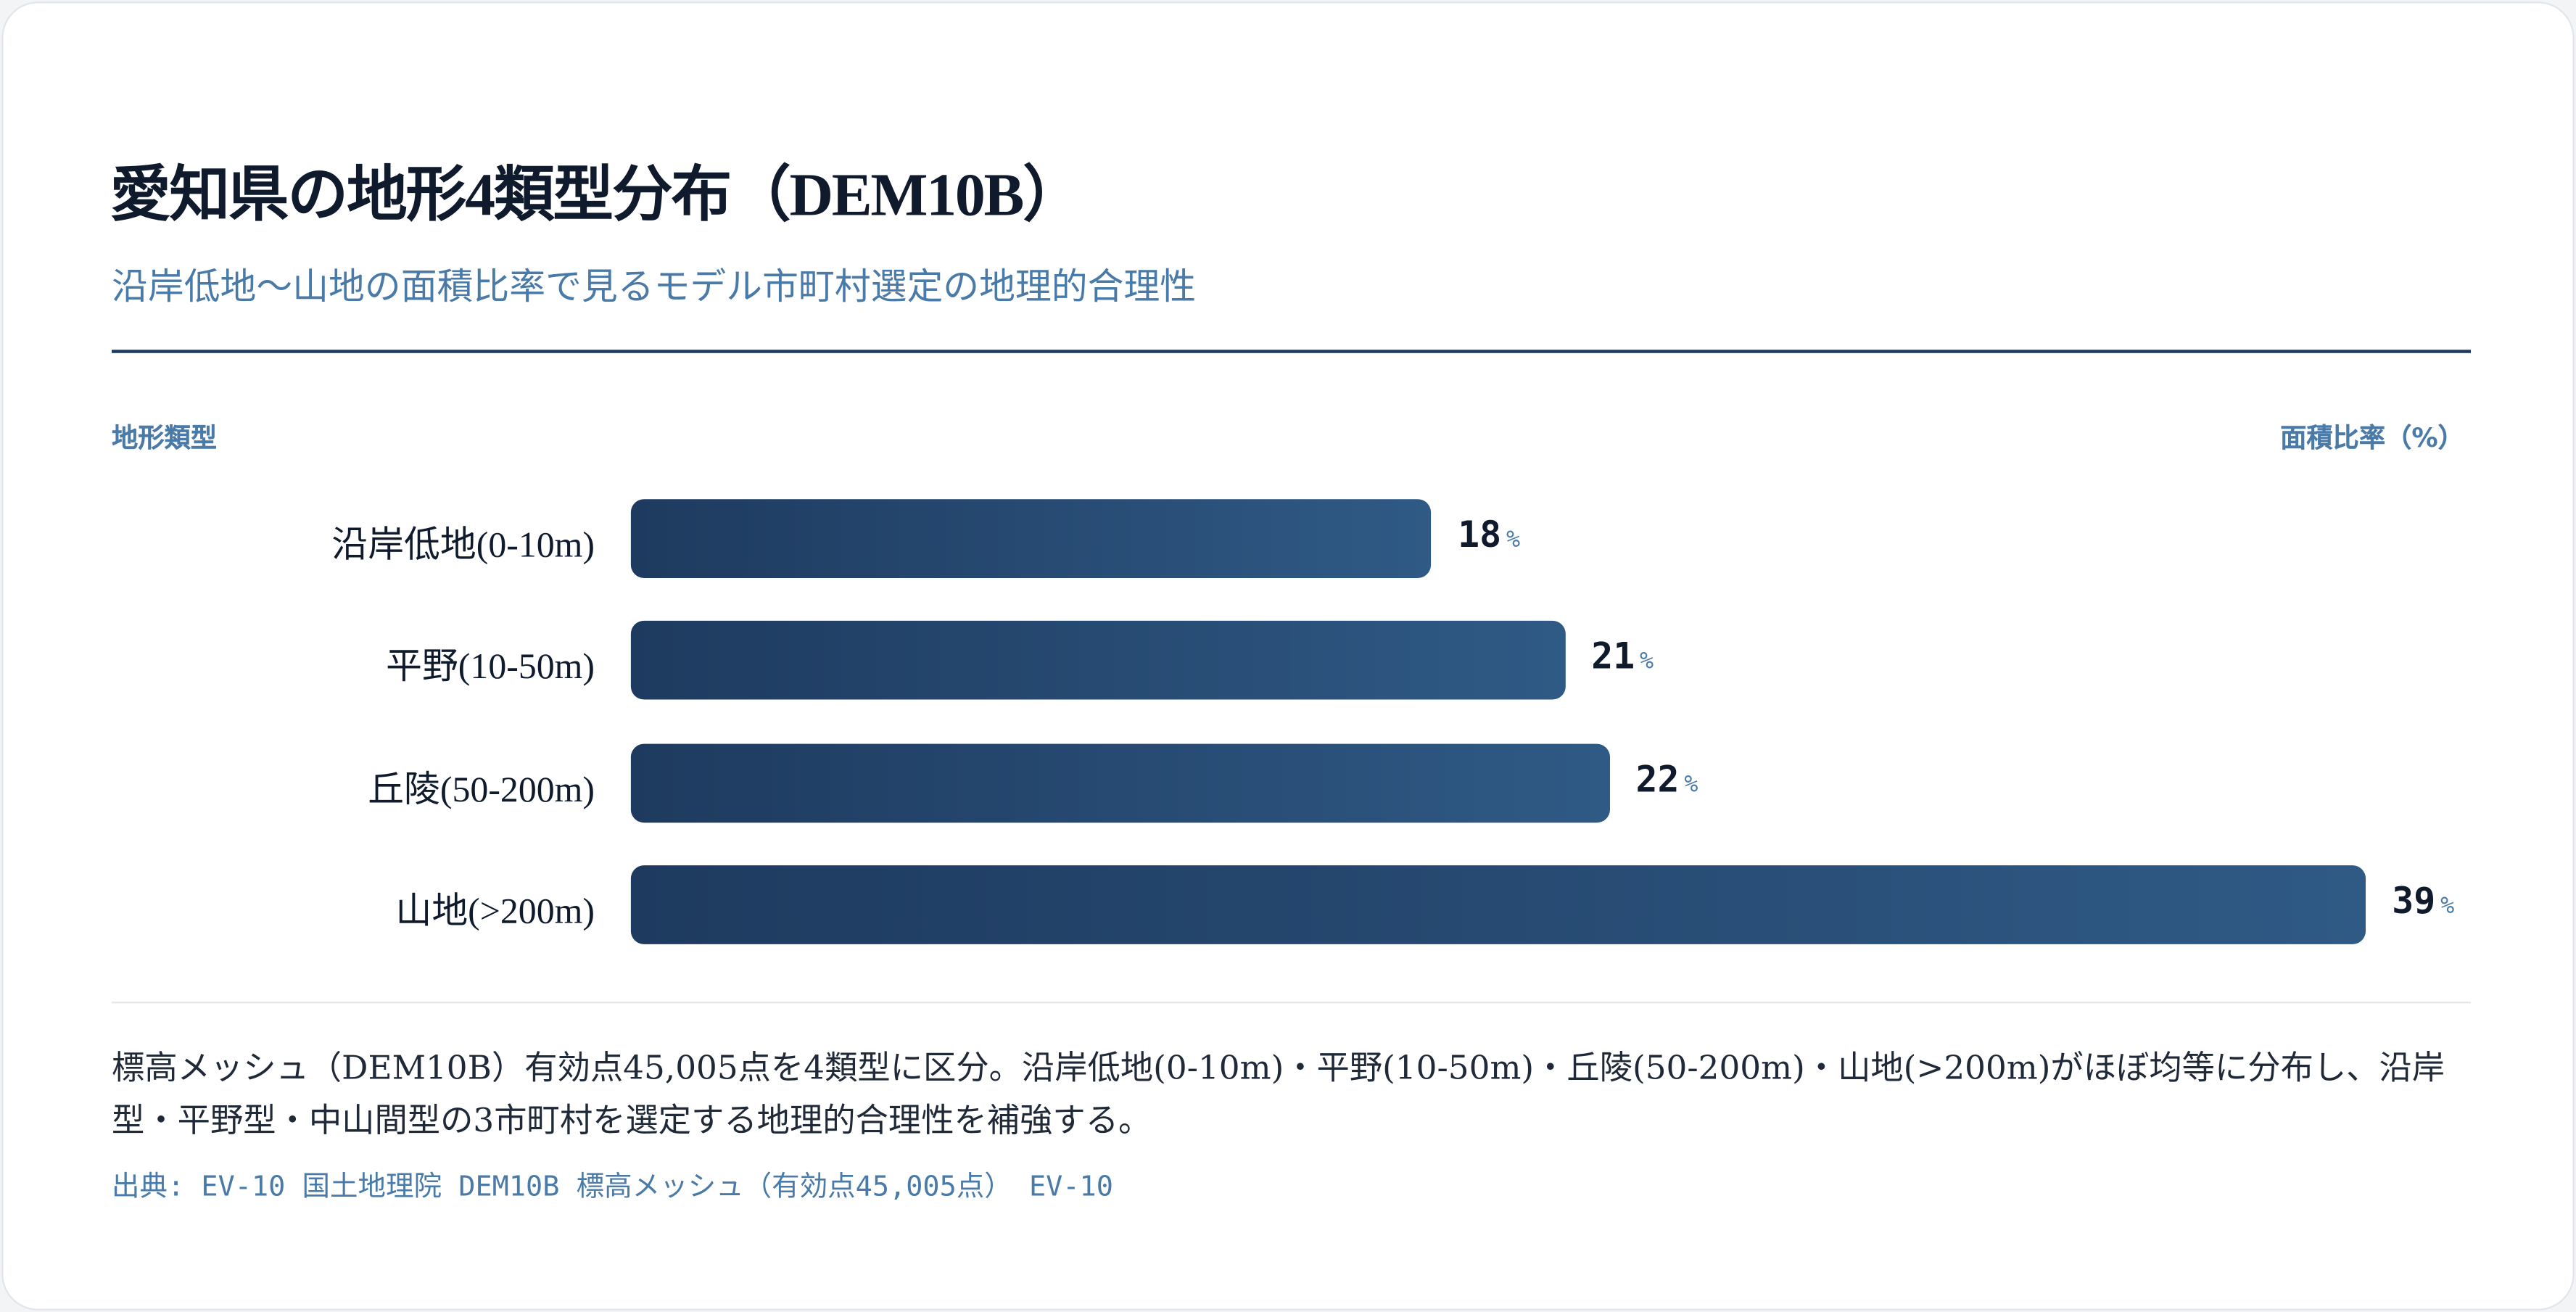 The height and width of the screenshot is (1312, 2576). I want to click on y-tick-label: 山地(>200m), so click(495, 910).